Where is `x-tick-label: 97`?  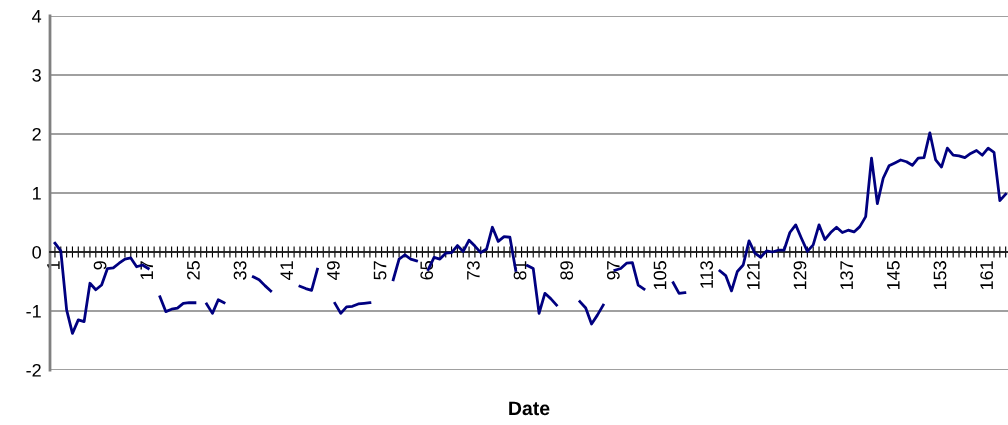
x-tick-label: 97 is located at coordinates (613, 270).